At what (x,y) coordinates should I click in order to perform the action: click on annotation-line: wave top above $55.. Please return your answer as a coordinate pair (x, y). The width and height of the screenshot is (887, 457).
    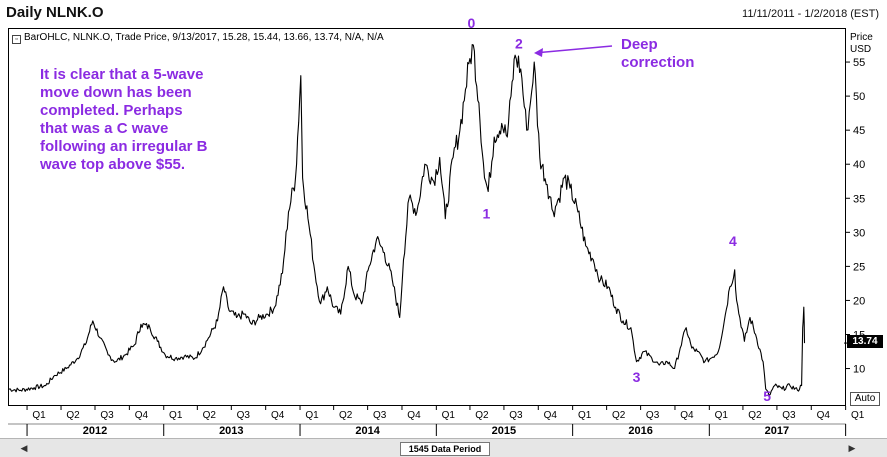
    Looking at the image, I should click on (113, 164).